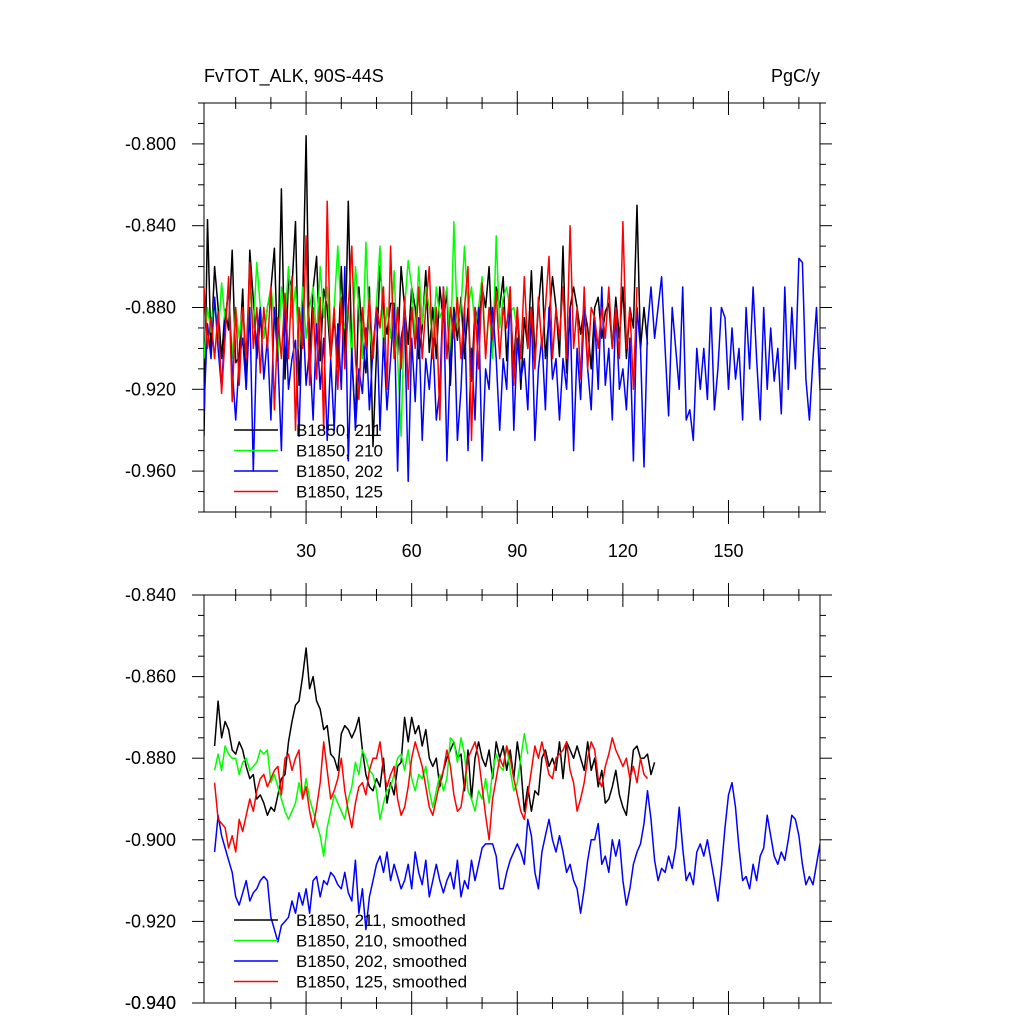 The width and height of the screenshot is (1024, 1029). I want to click on y-tick-label: -0.800, so click(150, 144).